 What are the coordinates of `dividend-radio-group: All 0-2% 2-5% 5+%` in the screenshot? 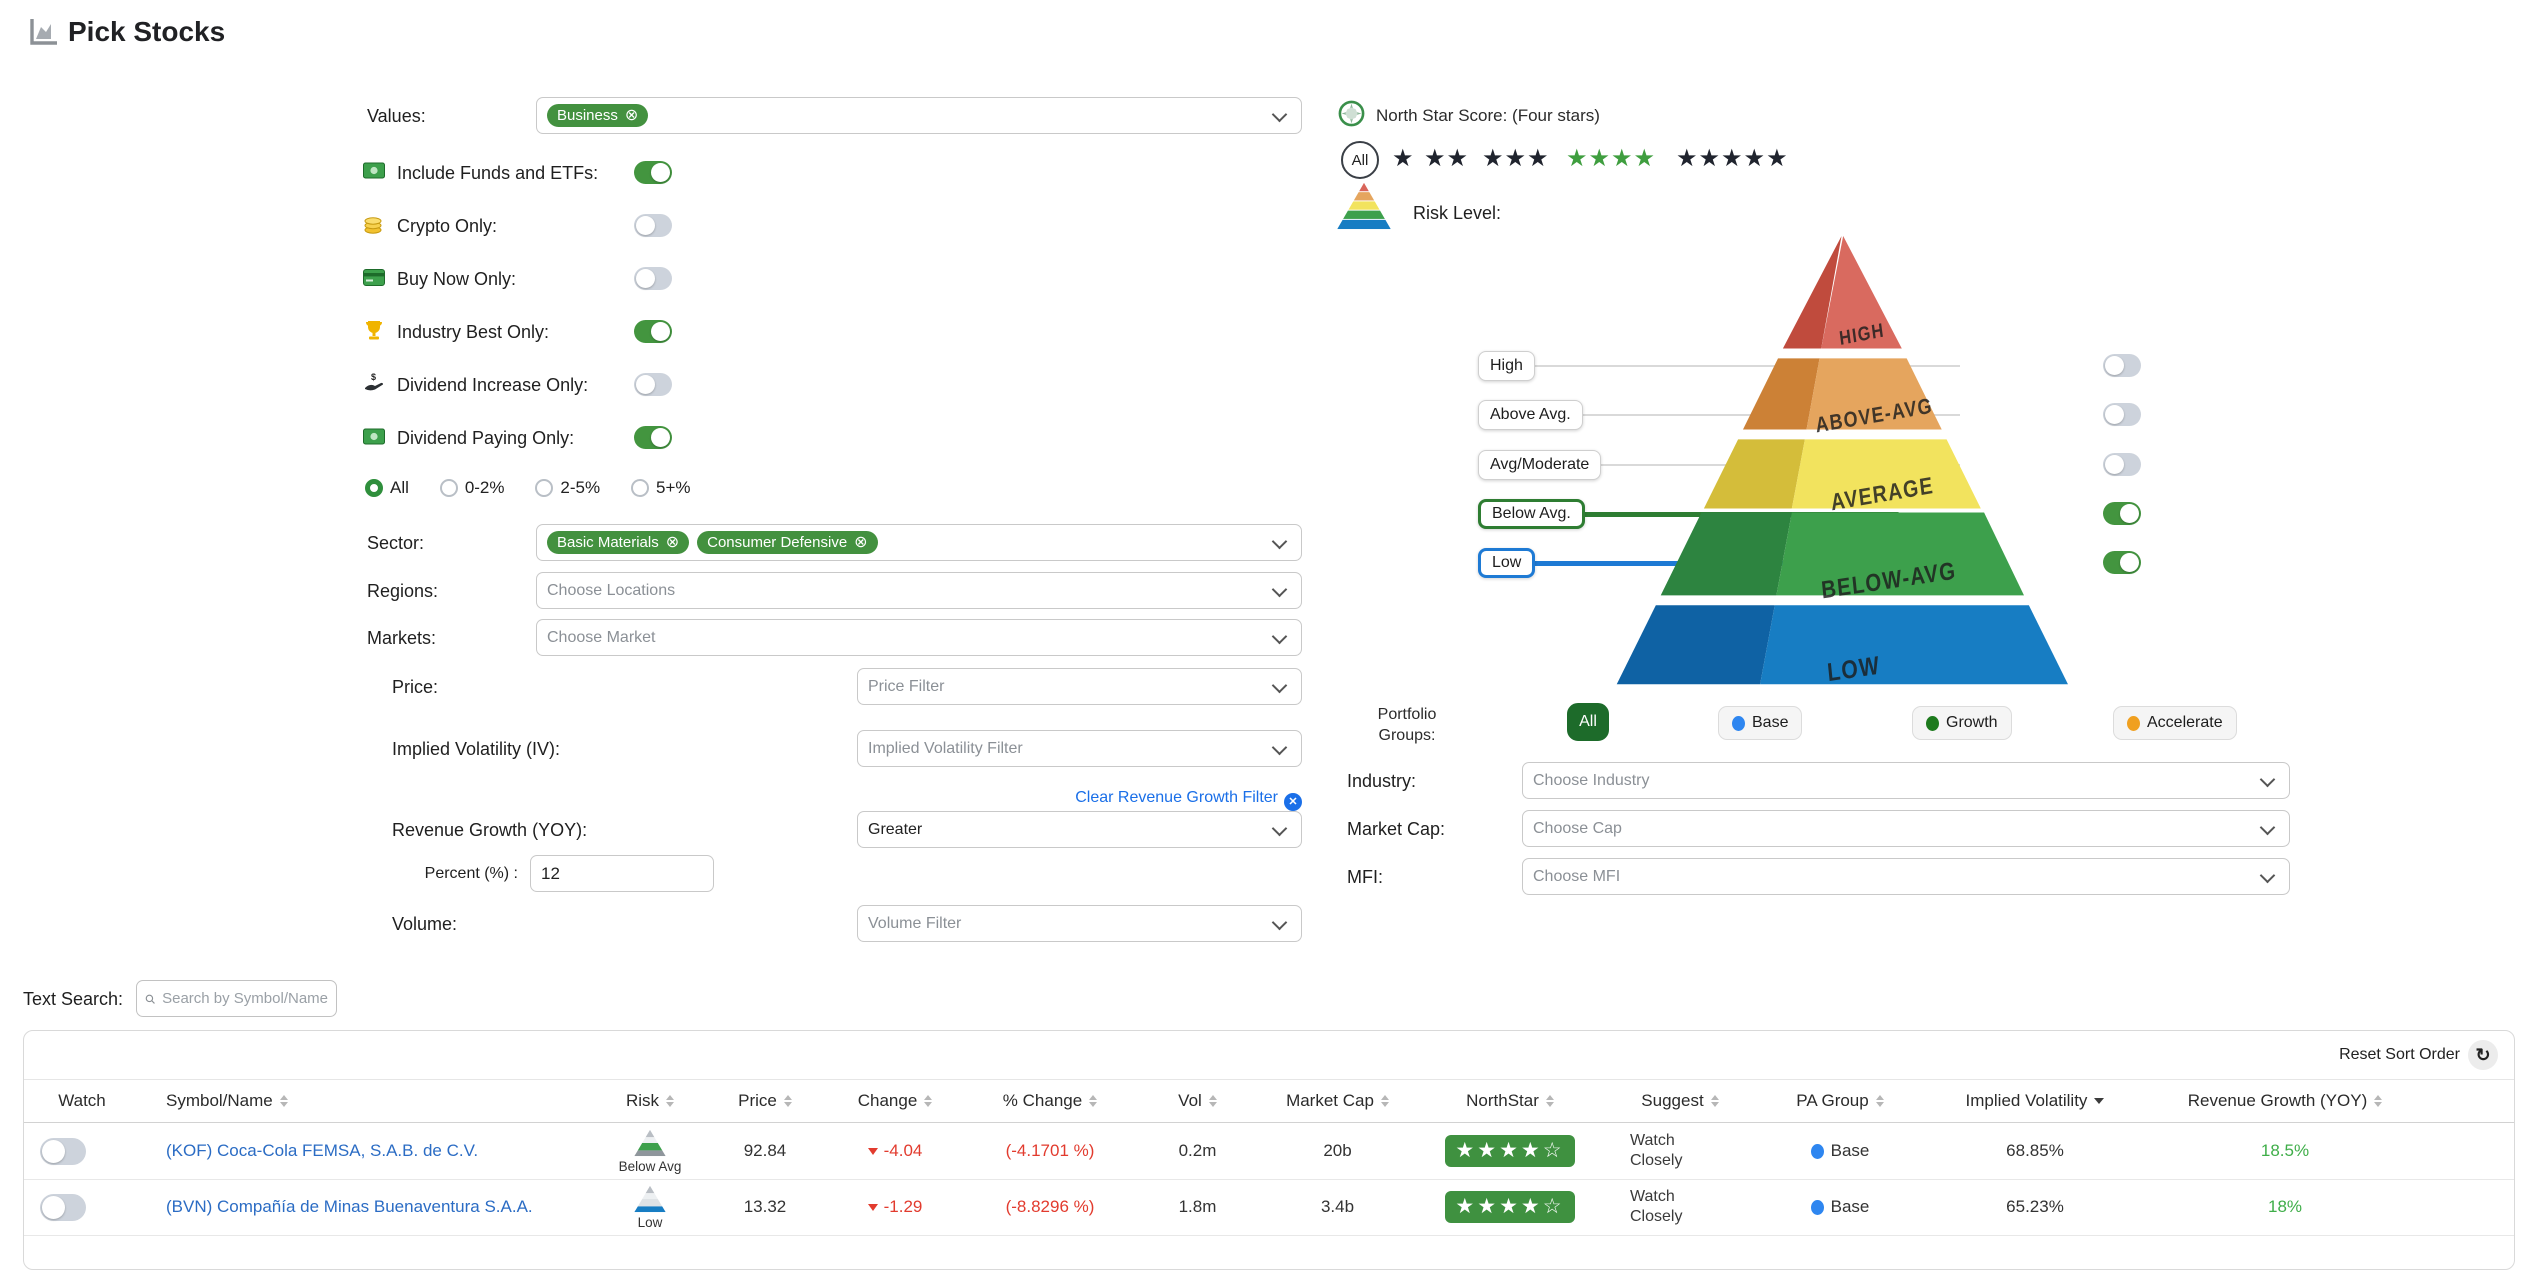 It's located at (528, 488).